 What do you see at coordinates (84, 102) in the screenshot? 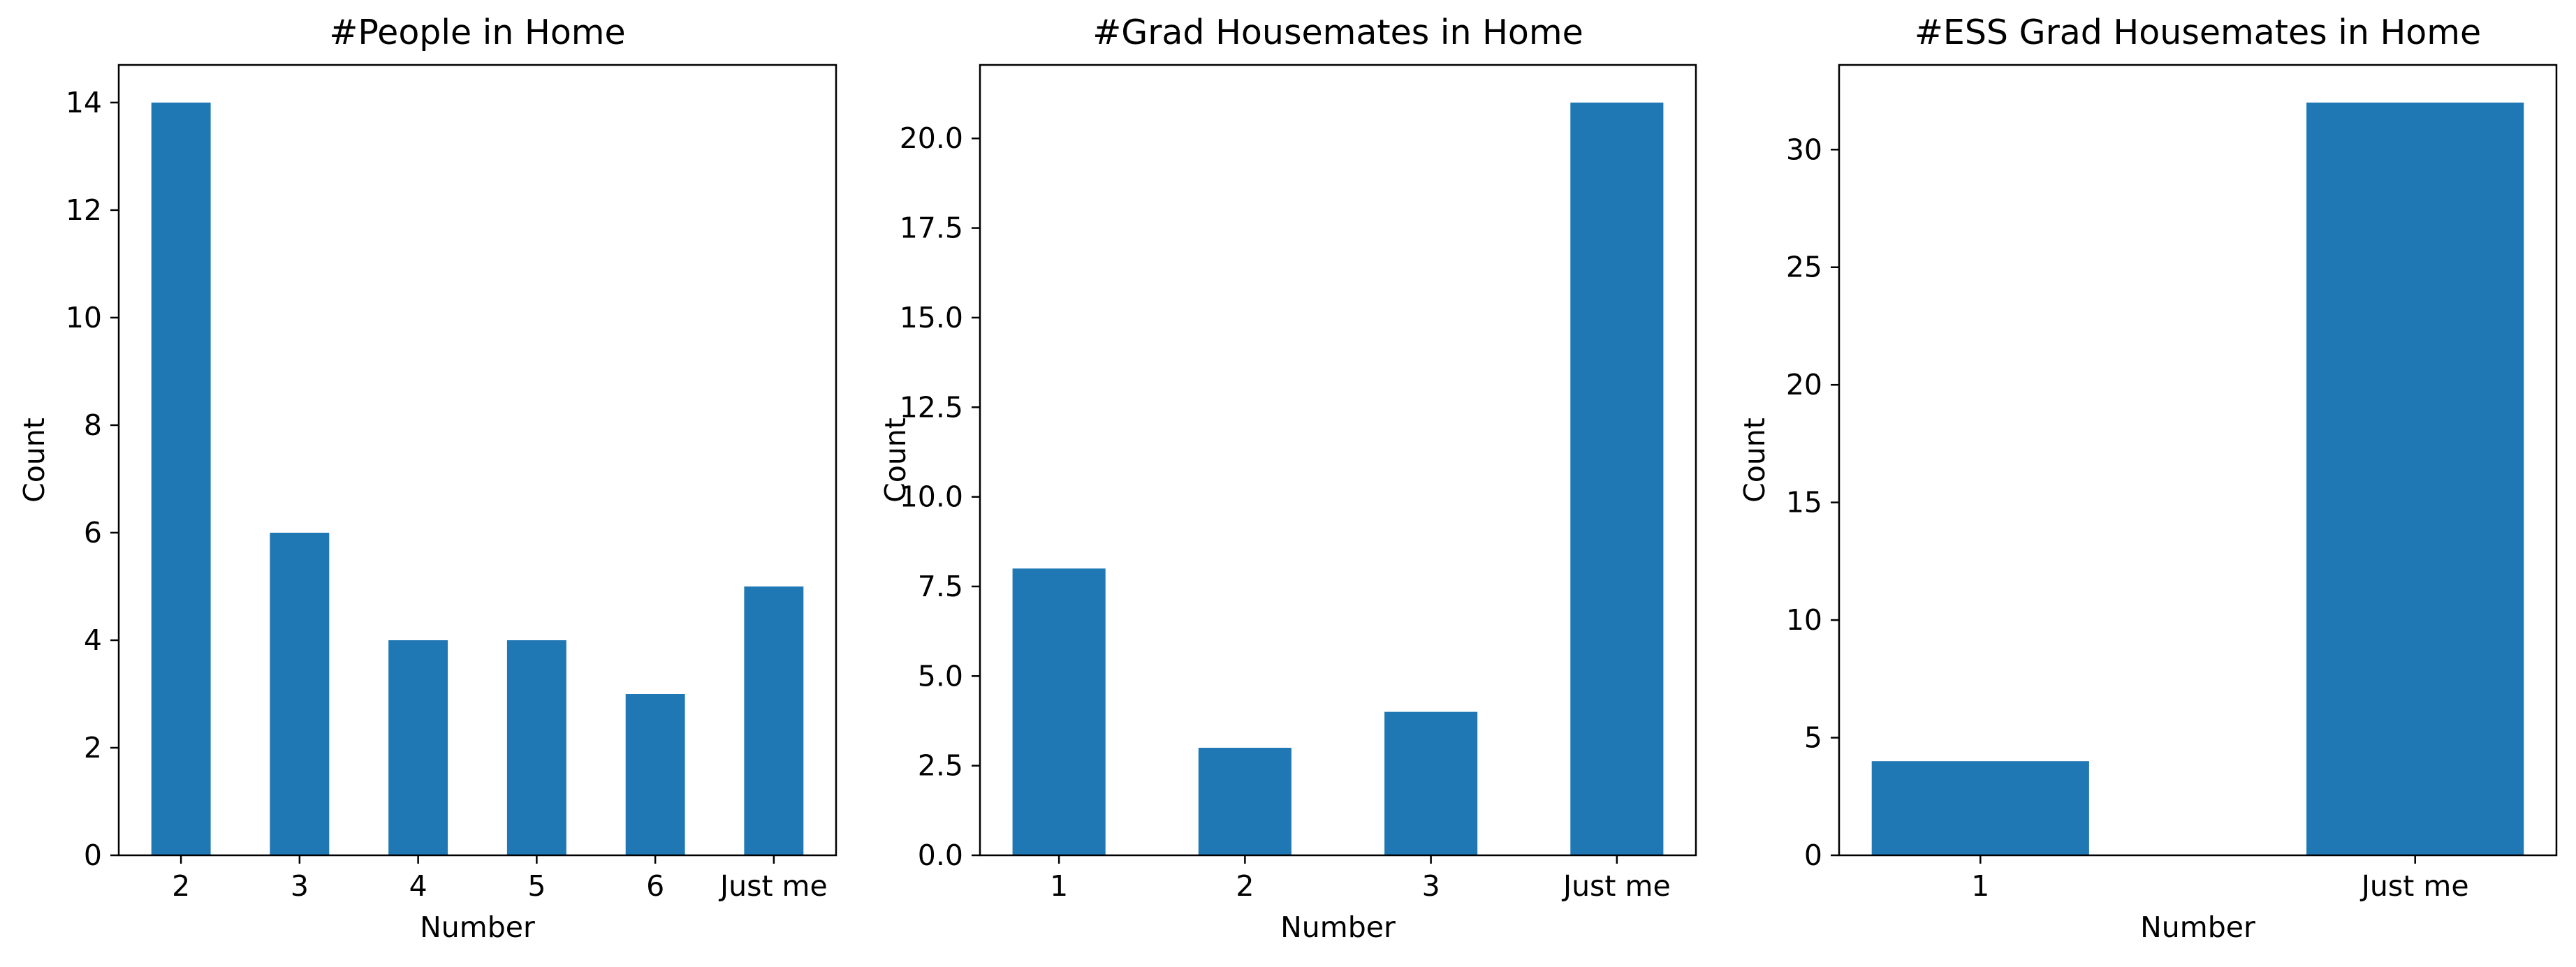
I see `y-tick-label: 14` at bounding box center [84, 102].